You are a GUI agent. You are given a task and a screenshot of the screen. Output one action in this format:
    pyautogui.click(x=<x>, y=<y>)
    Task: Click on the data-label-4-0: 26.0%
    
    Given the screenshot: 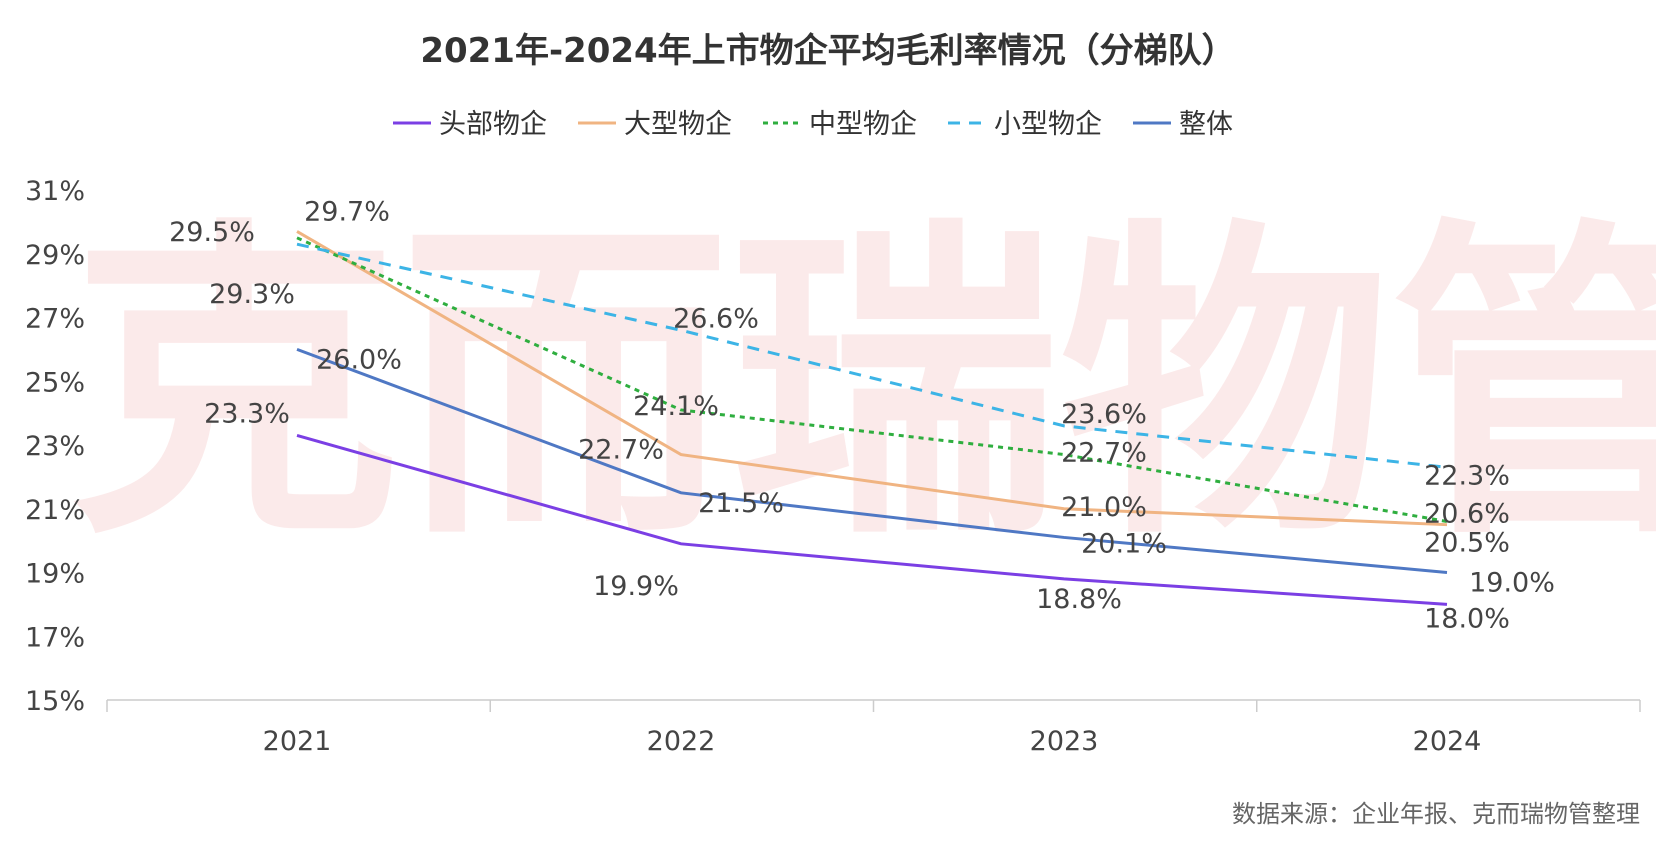 What is the action you would take?
    pyautogui.click(x=359, y=359)
    